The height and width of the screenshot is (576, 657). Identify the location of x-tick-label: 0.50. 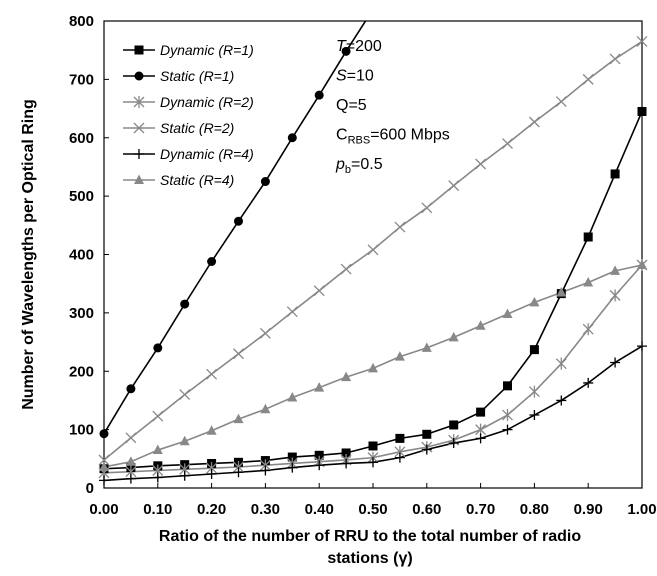
(372, 509).